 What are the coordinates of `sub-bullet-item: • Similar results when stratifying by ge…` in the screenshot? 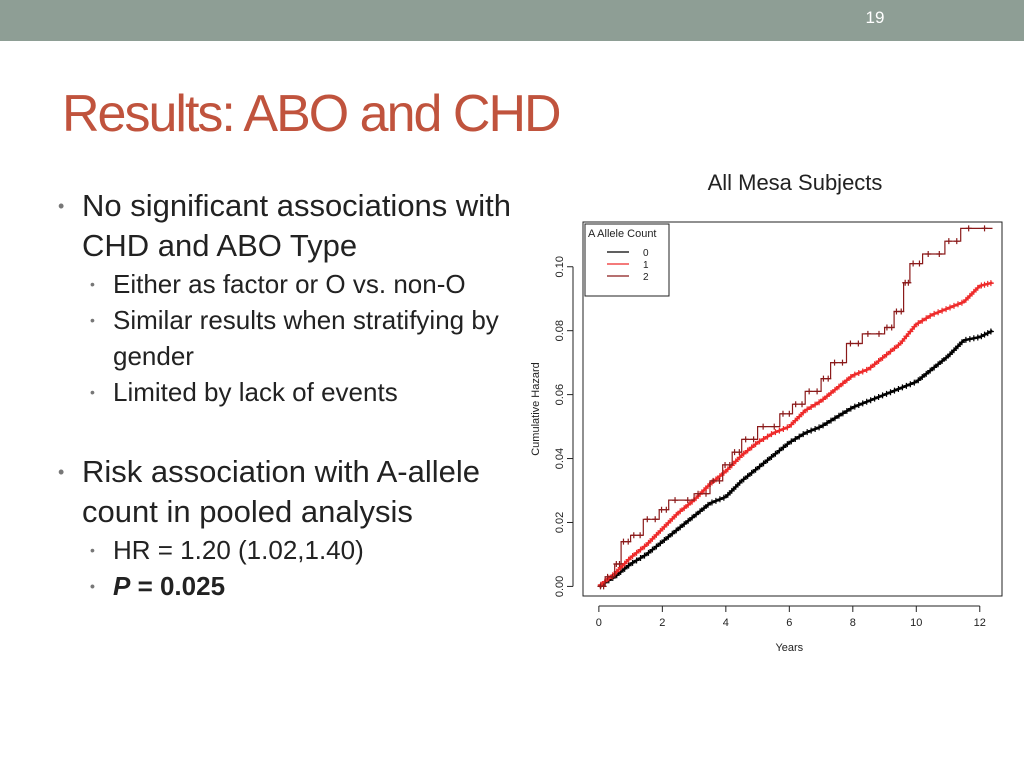 It's located at (288, 338).